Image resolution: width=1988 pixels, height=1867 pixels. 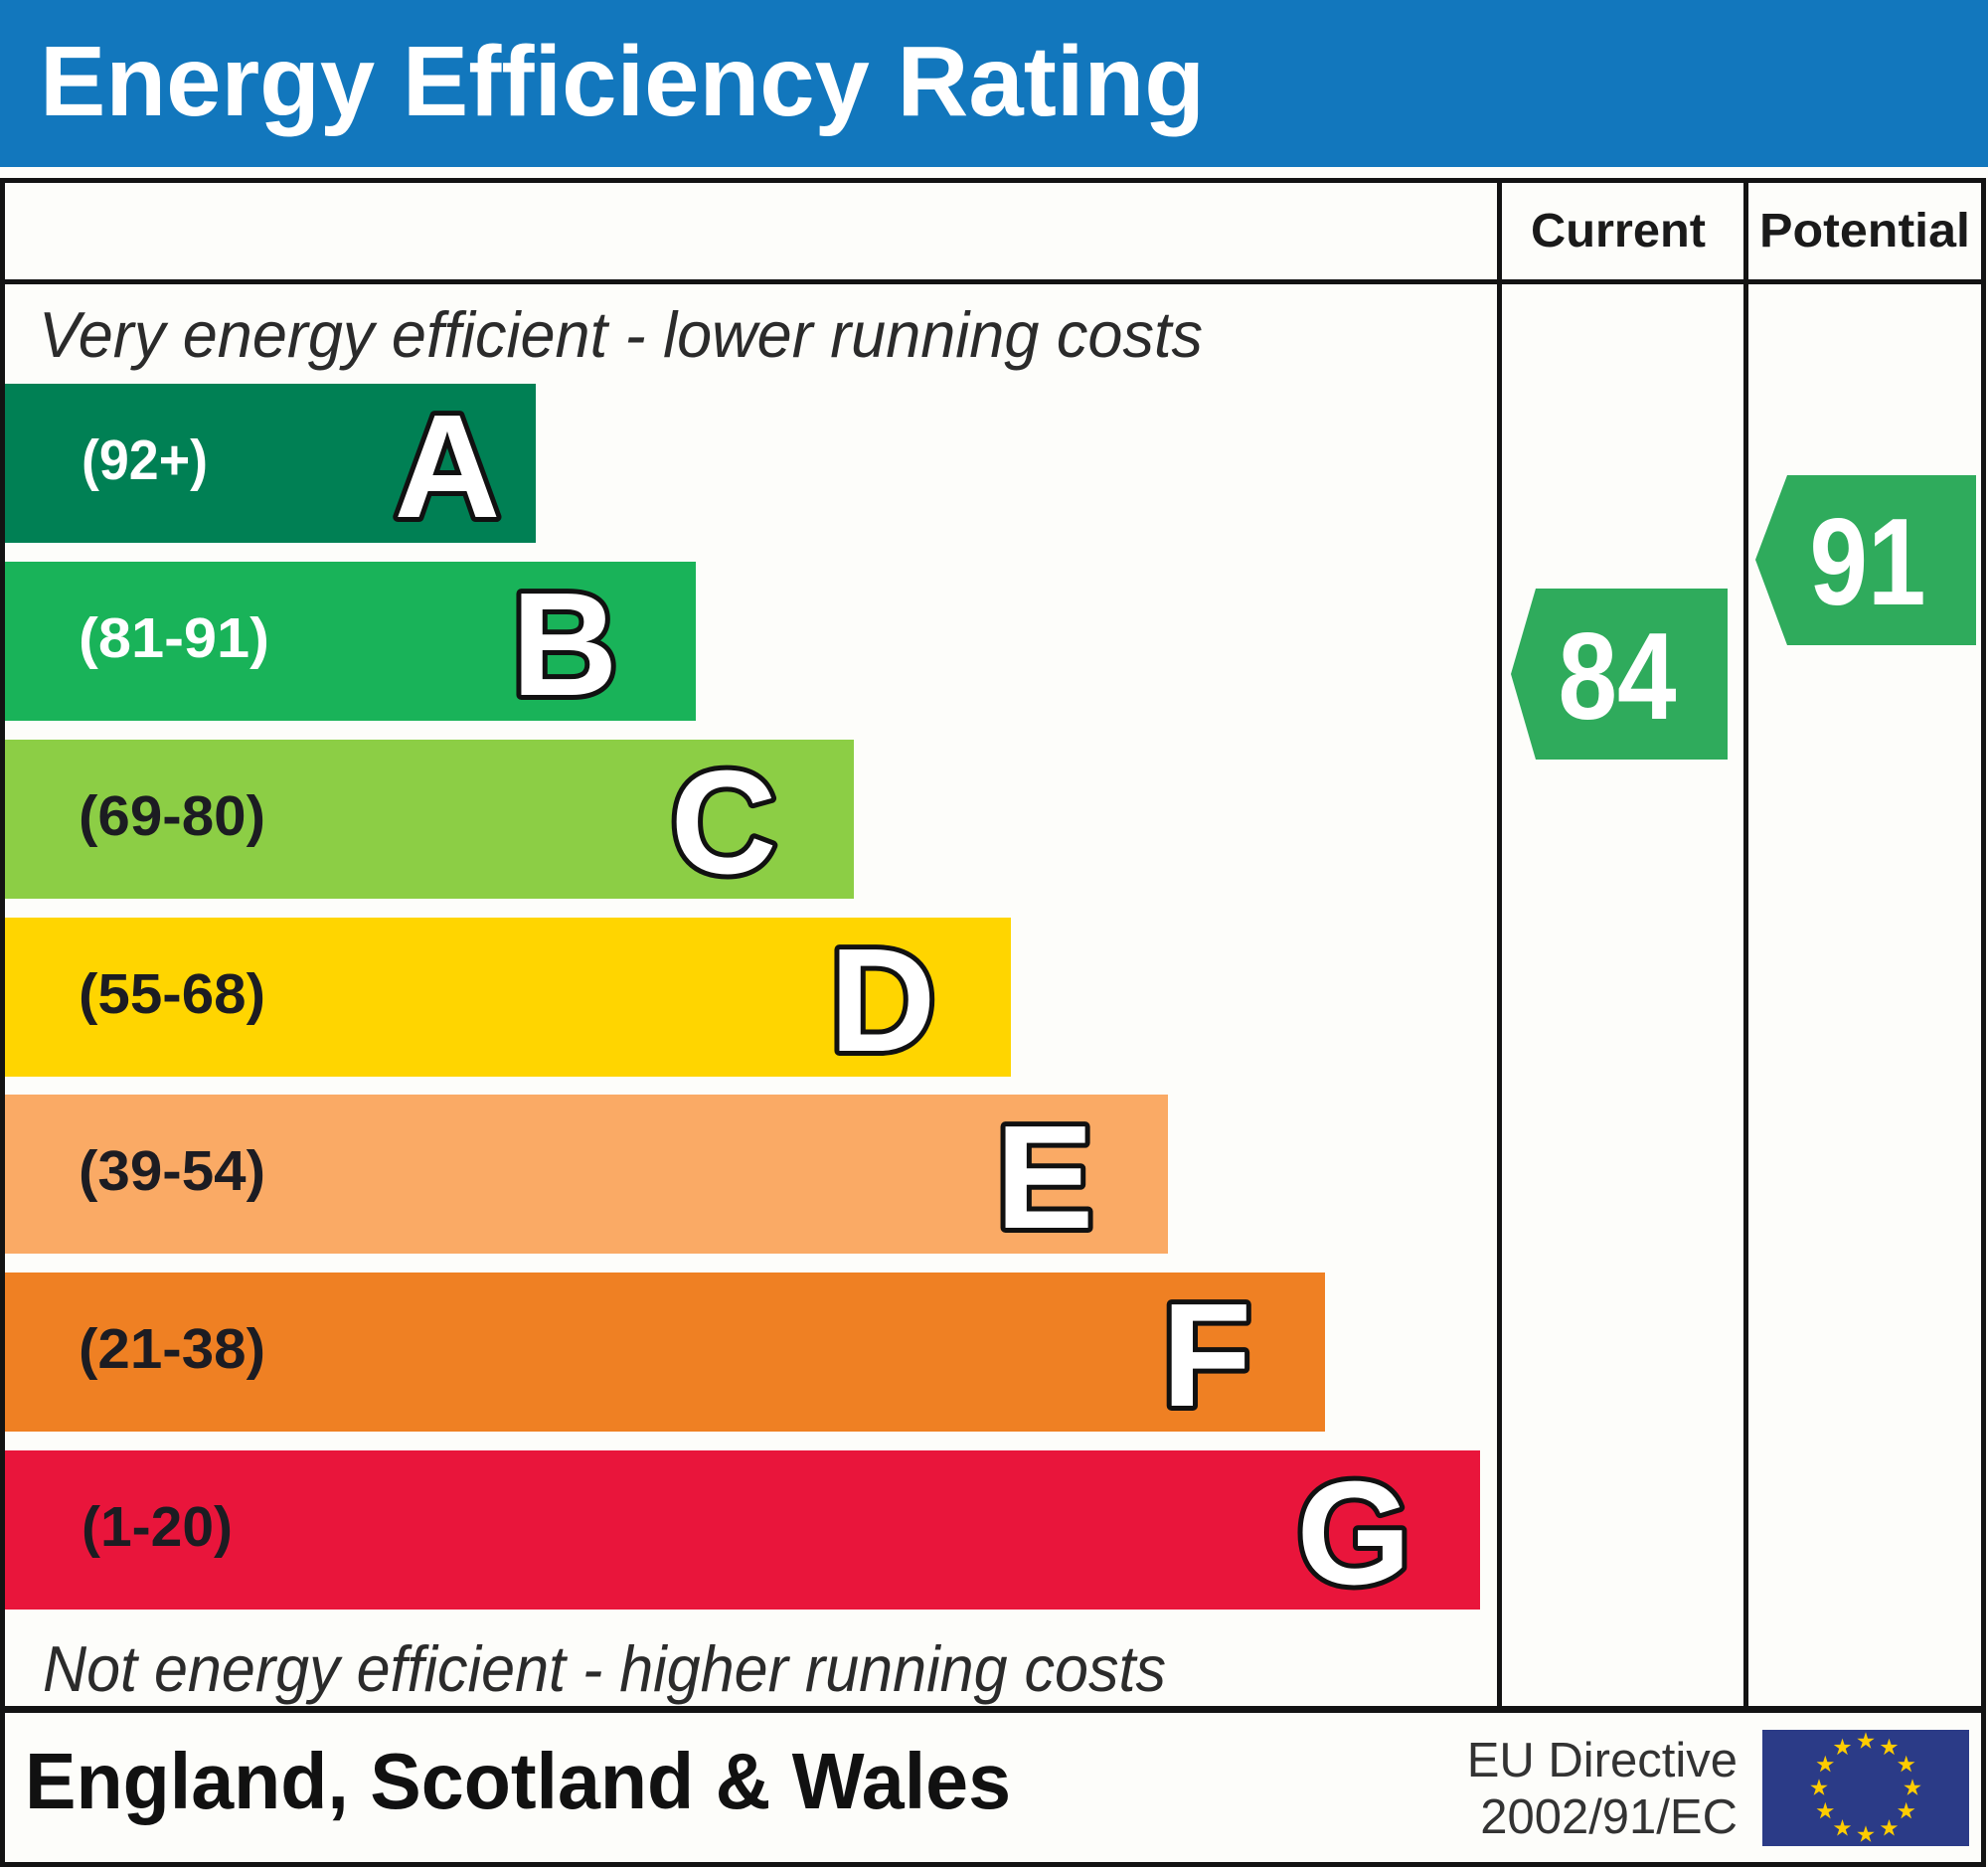 What do you see at coordinates (448, 467) in the screenshot?
I see `svg-text: A` at bounding box center [448, 467].